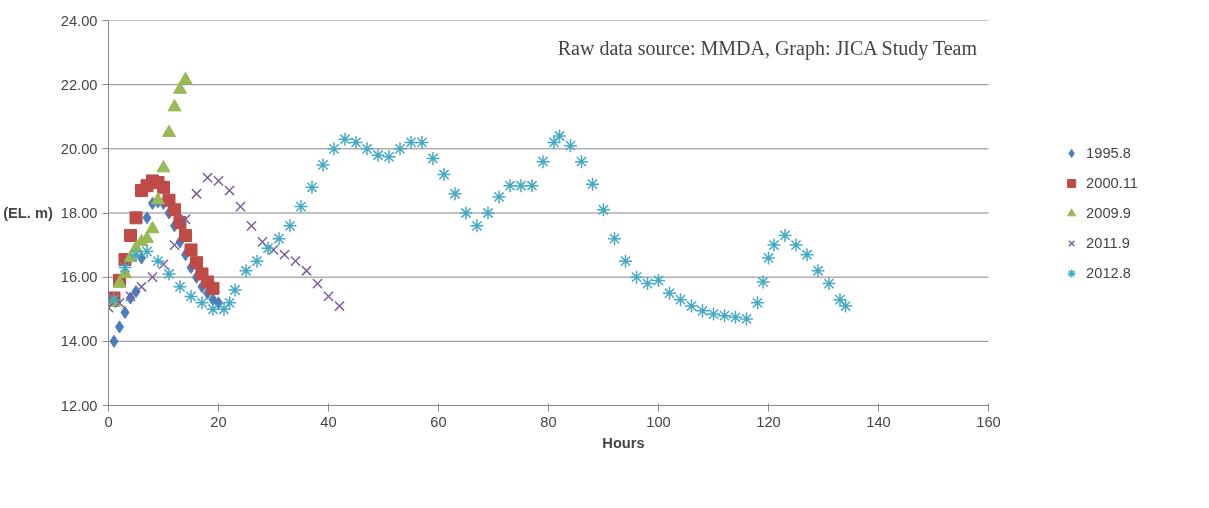 The image size is (1209, 508). I want to click on x-tick-label: 0, so click(108, 421).